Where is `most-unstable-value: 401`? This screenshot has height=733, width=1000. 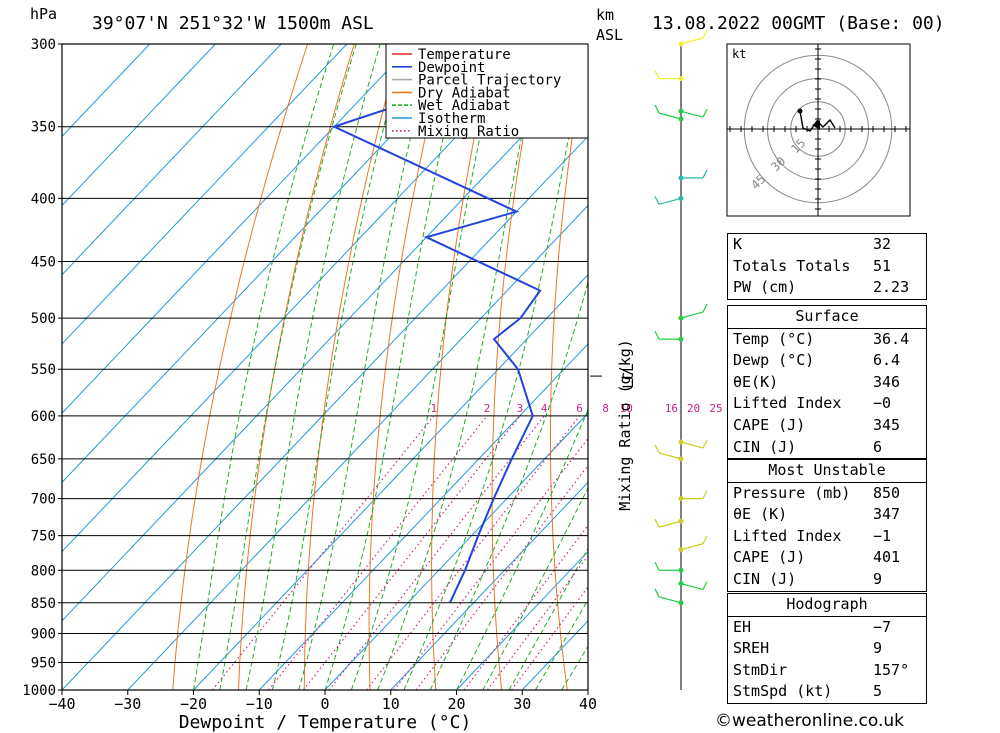
most-unstable-value: 401 is located at coordinates (887, 557).